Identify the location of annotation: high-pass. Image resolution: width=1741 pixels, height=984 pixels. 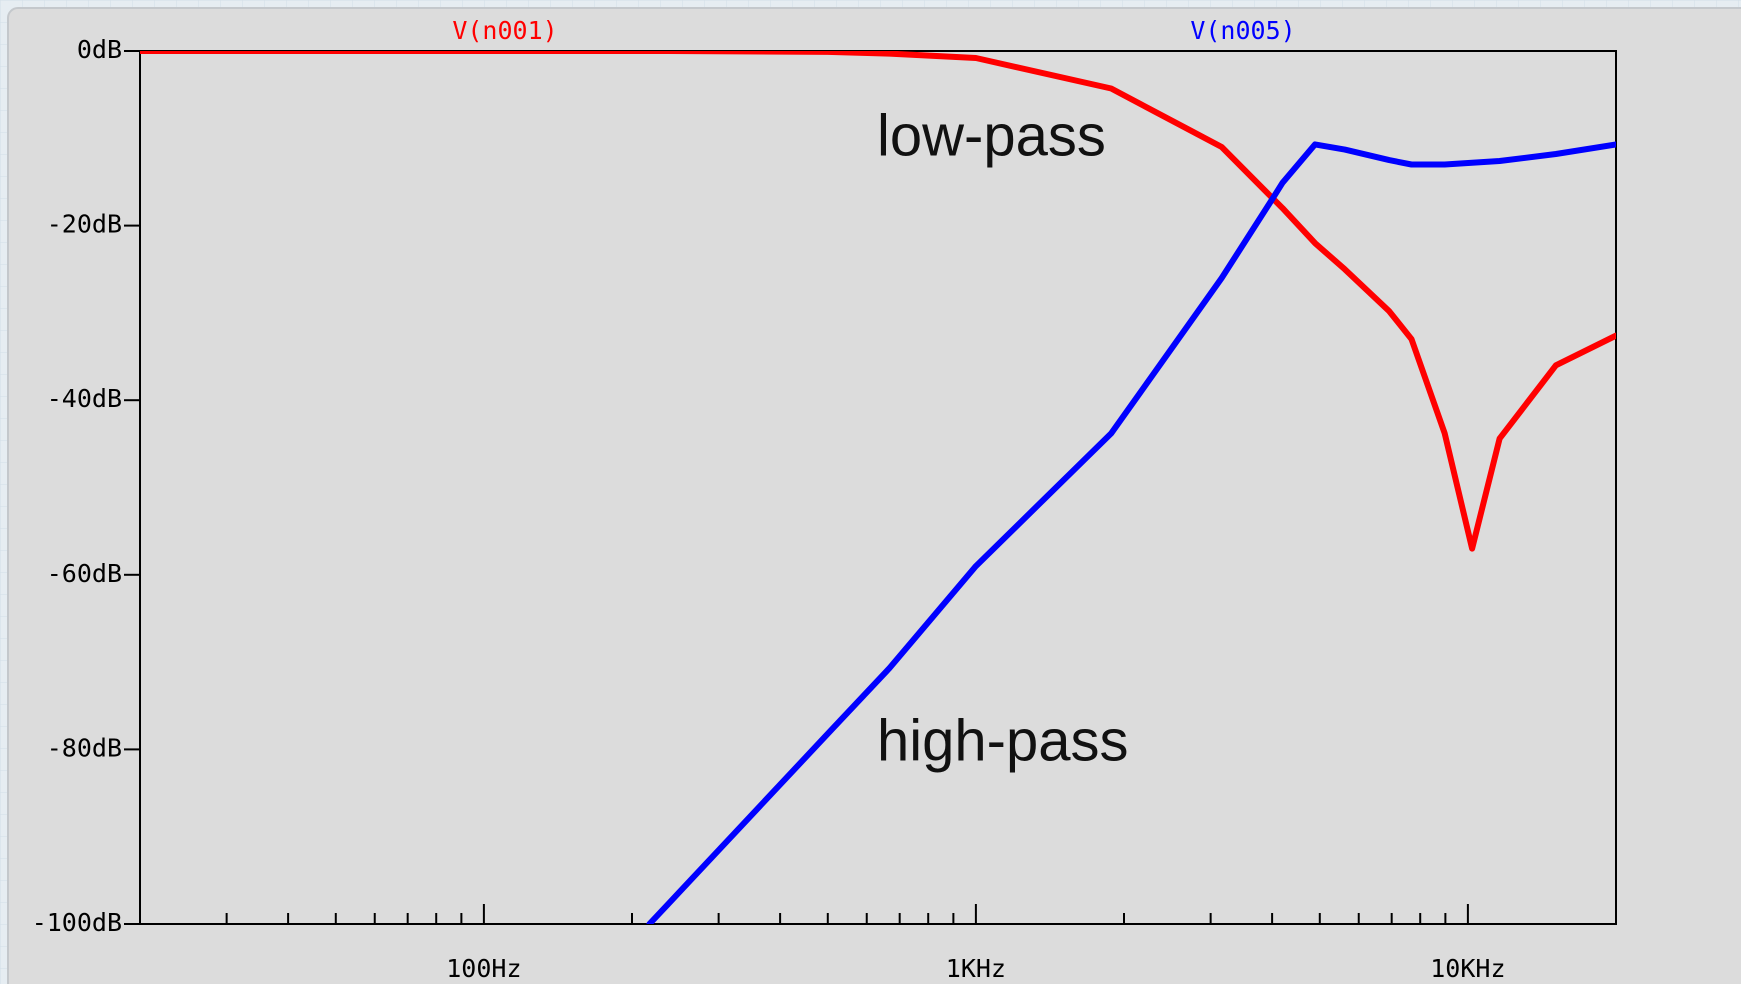
(1002, 740).